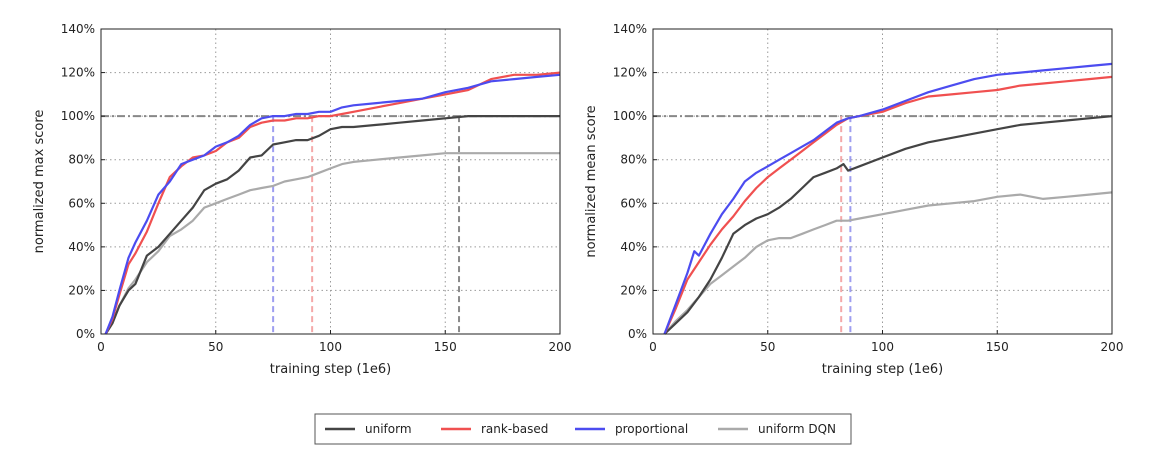  What do you see at coordinates (591, 181) in the screenshot?
I see `y-axis-label: normalized mean score` at bounding box center [591, 181].